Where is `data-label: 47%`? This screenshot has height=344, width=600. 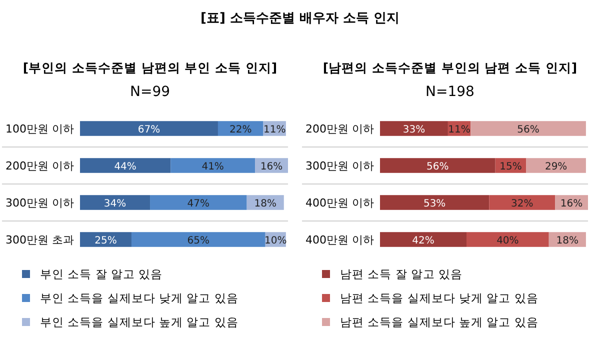
data-label: 47% is located at coordinates (198, 204).